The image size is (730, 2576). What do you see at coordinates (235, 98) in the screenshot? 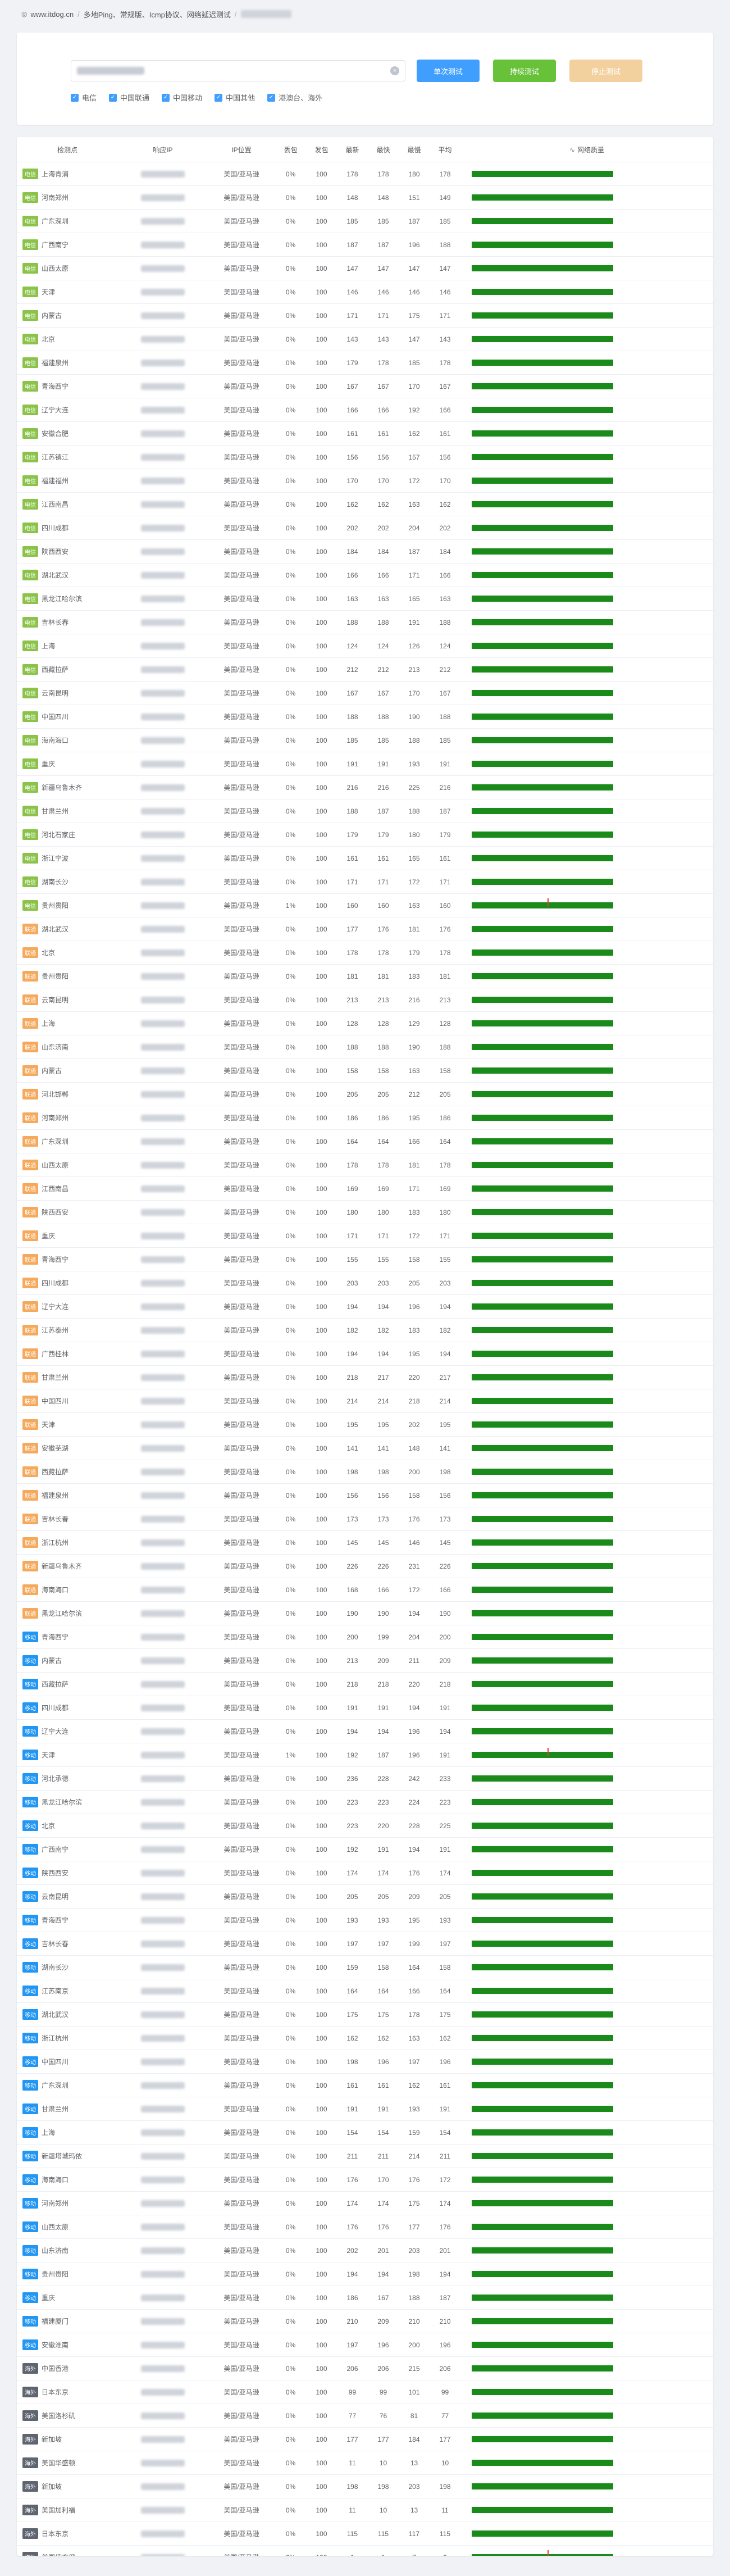
I see `filter-other: ✓ 中国其他` at bounding box center [235, 98].